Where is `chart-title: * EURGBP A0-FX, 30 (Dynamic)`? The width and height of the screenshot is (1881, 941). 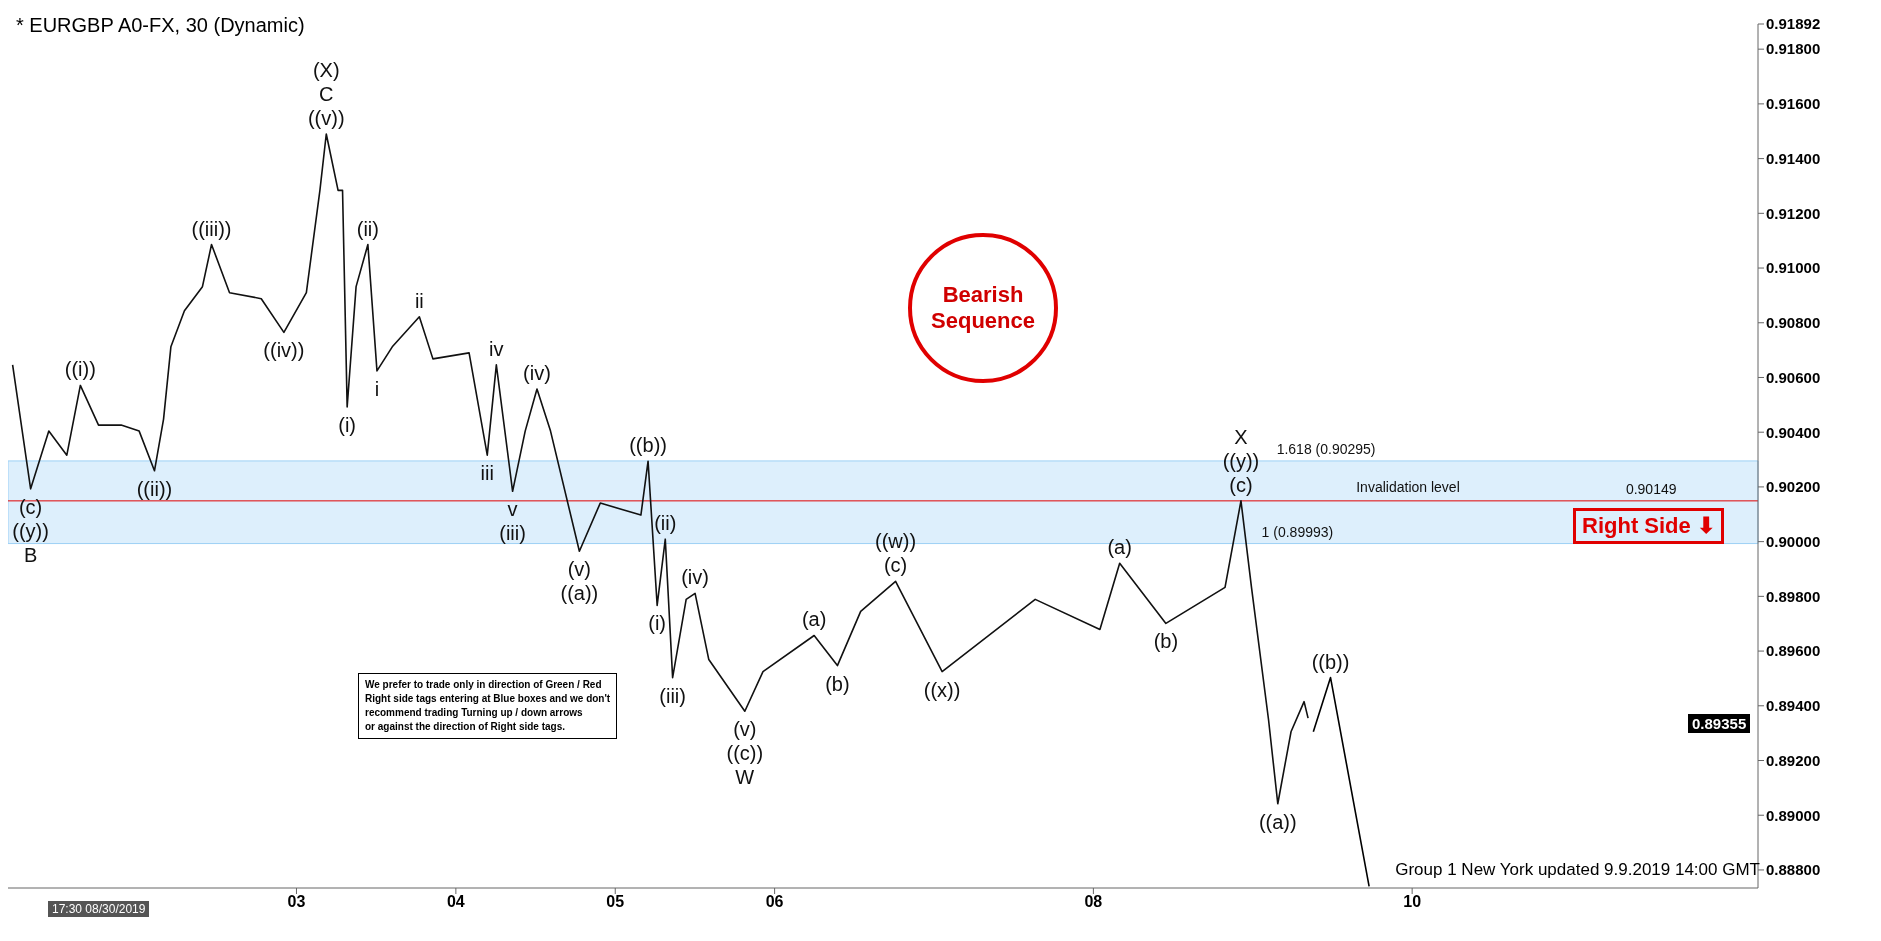
chart-title: * EURGBP A0-FX, 30 (Dynamic) is located at coordinates (160, 25).